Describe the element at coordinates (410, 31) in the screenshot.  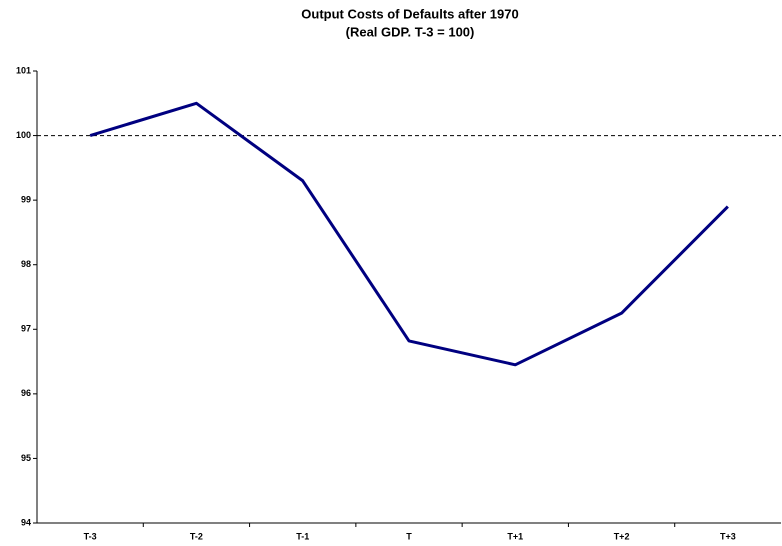
I see `chart-subtitle: (Real GDP. T-3 = 100)` at that location.